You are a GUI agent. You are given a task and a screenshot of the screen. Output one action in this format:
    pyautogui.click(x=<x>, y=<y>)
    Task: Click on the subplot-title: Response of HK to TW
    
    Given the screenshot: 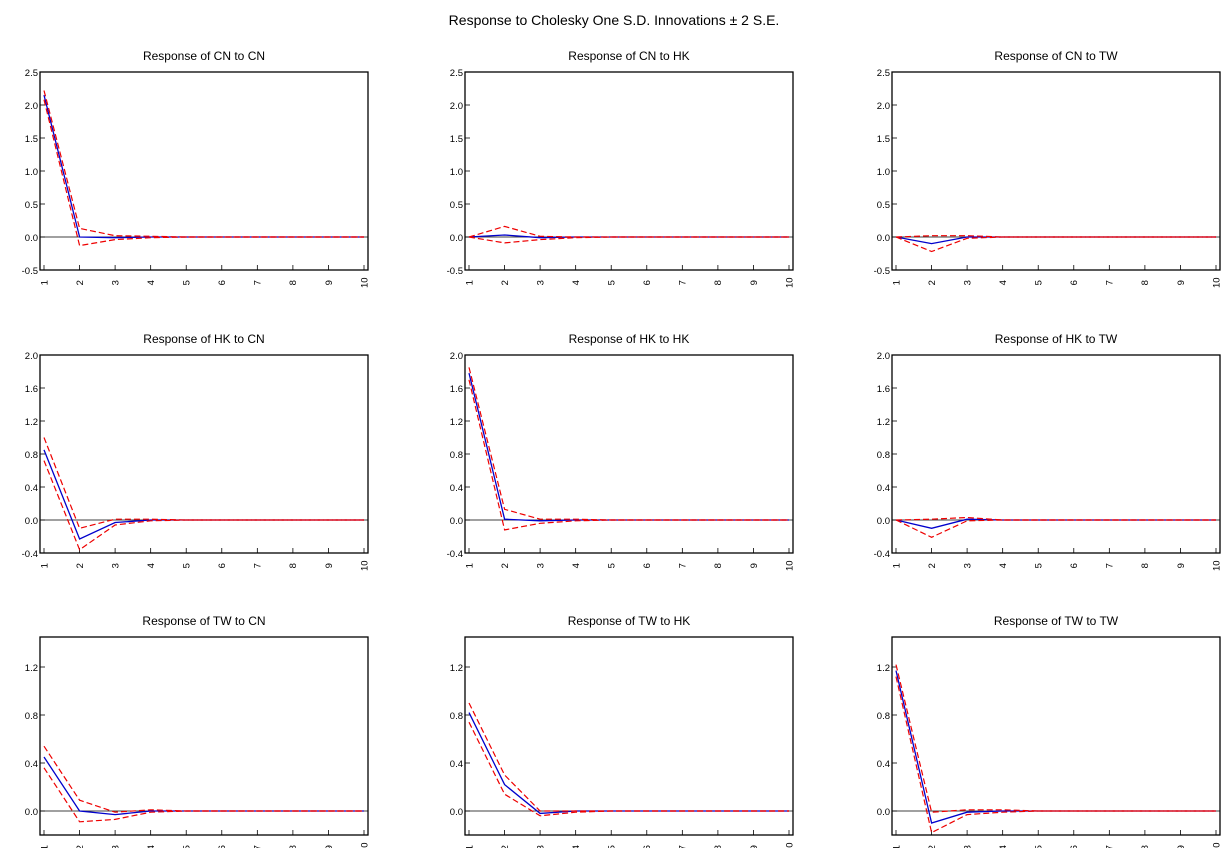 What is the action you would take?
    pyautogui.click(x=1056, y=339)
    